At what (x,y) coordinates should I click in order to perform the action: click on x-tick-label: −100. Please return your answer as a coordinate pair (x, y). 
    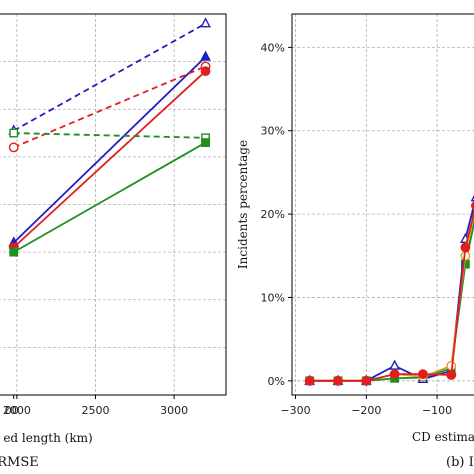
    Looking at the image, I should click on (437, 410).